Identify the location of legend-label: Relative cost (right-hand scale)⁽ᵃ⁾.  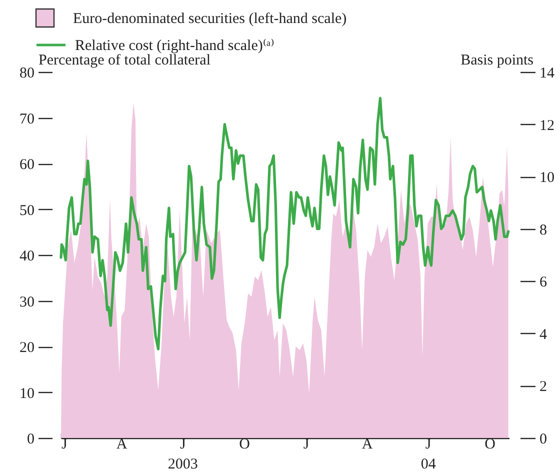
(174, 46).